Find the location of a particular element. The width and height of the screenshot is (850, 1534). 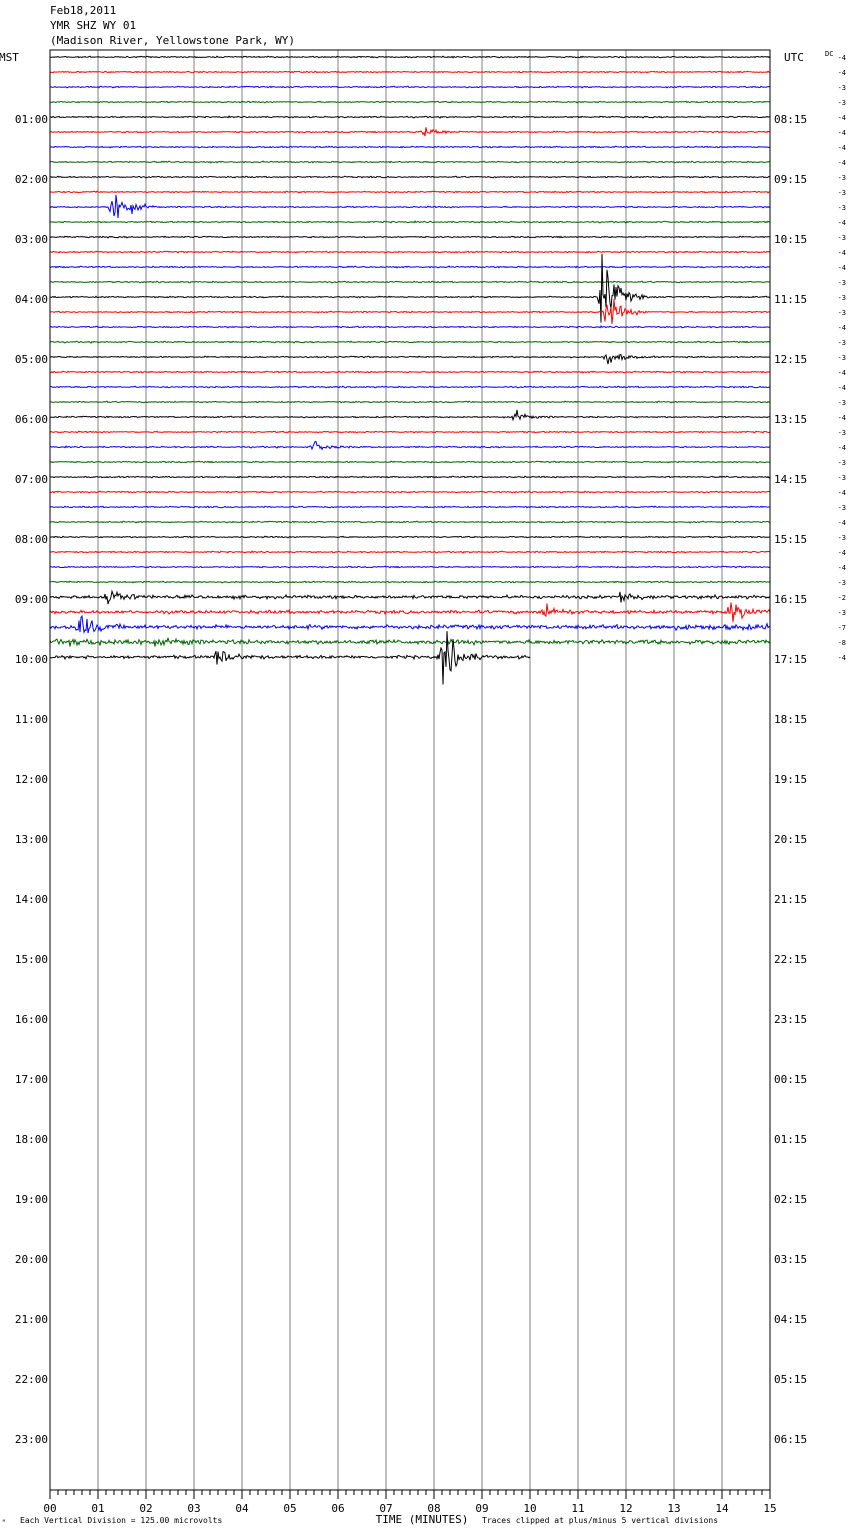

dc-offset-label: -7 is located at coordinates (842, 628).